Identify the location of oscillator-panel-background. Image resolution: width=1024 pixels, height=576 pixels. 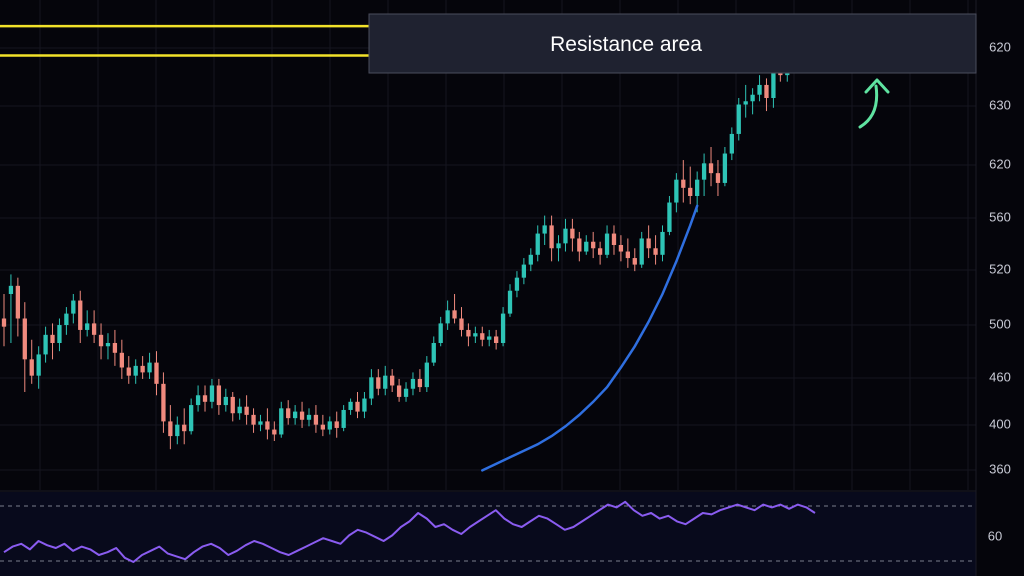
(488, 534).